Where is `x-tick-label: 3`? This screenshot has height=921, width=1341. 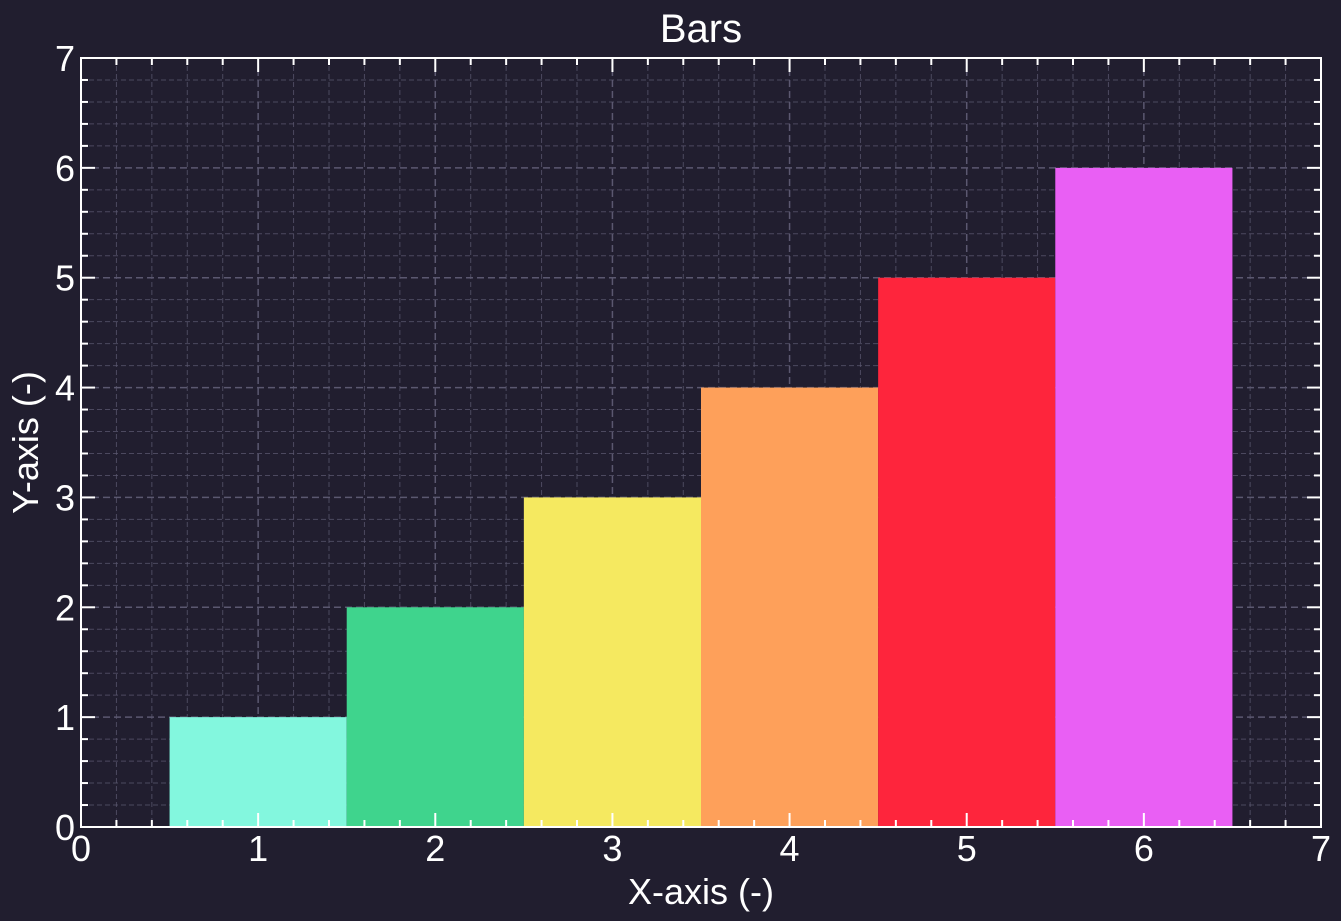
x-tick-label: 3 is located at coordinates (612, 848).